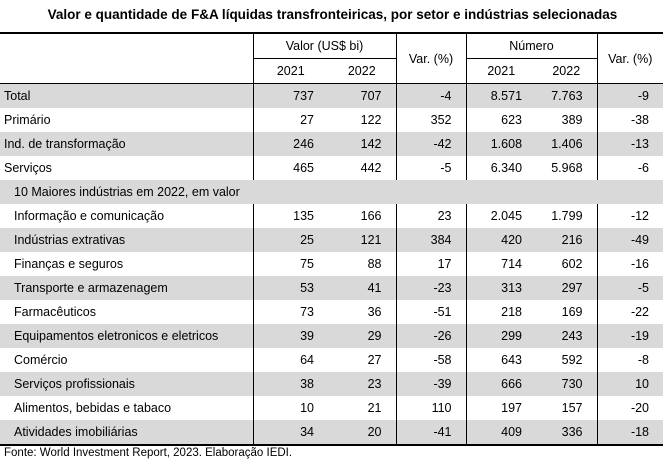 This screenshot has height=466, width=665. Describe the element at coordinates (566, 71) in the screenshot. I see `header-2022-n: 2022` at that location.